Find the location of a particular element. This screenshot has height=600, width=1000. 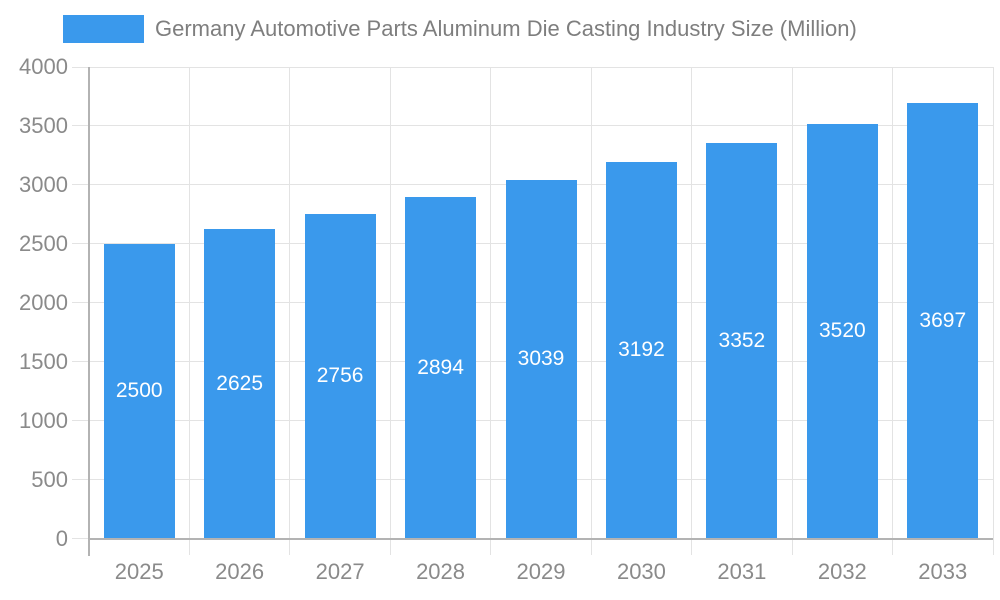

x-axis-label: 2033 is located at coordinates (943, 571).